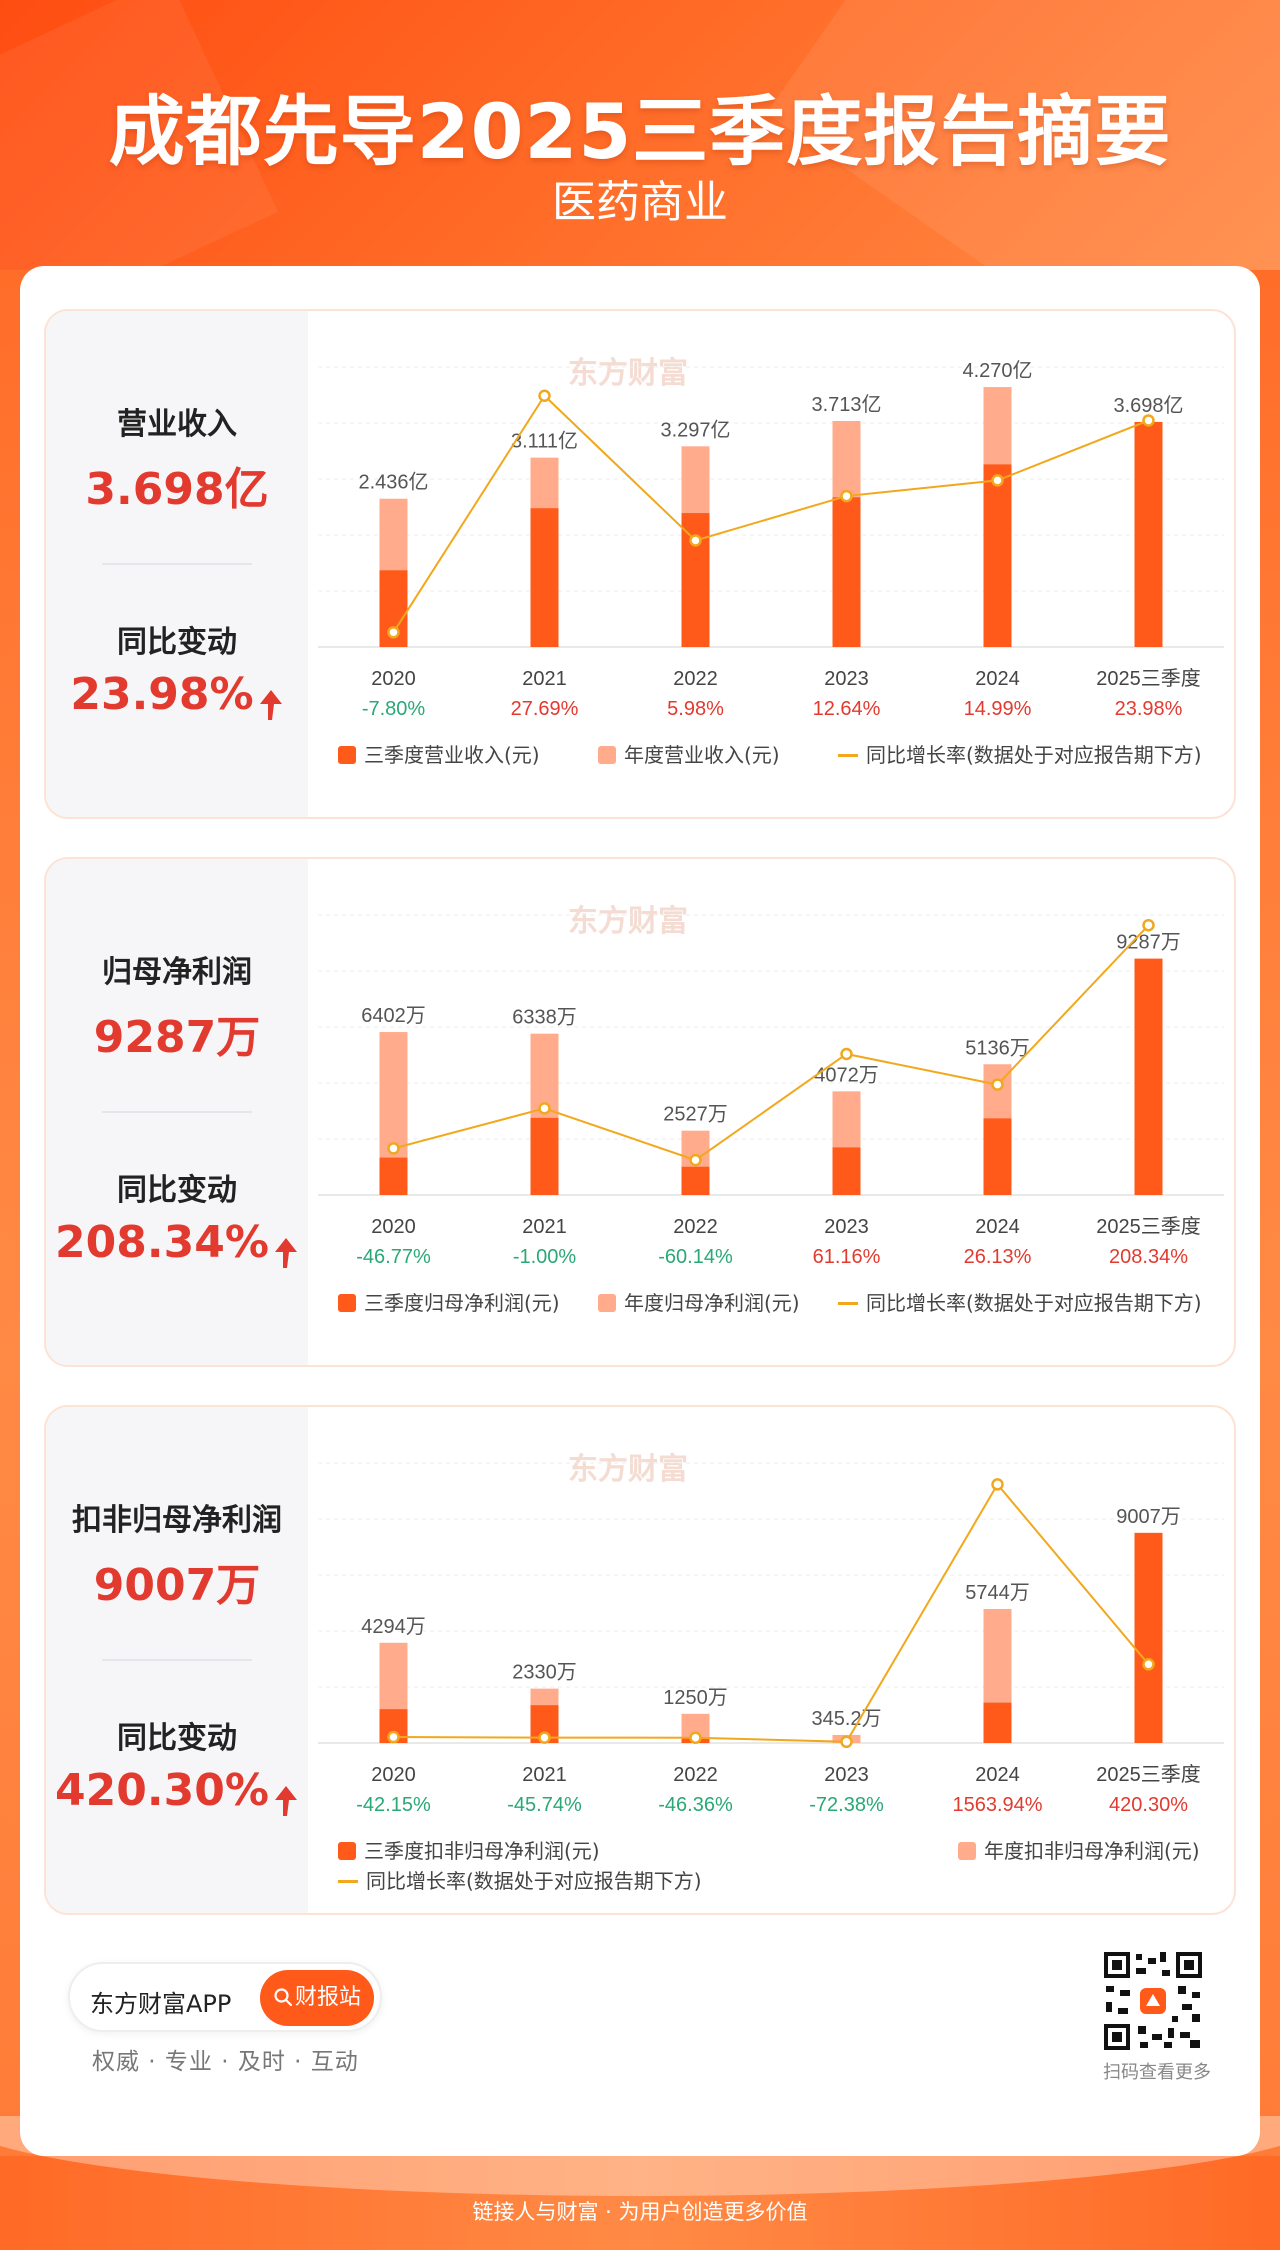  I want to click on value-label: 2.436亿, so click(393, 482).